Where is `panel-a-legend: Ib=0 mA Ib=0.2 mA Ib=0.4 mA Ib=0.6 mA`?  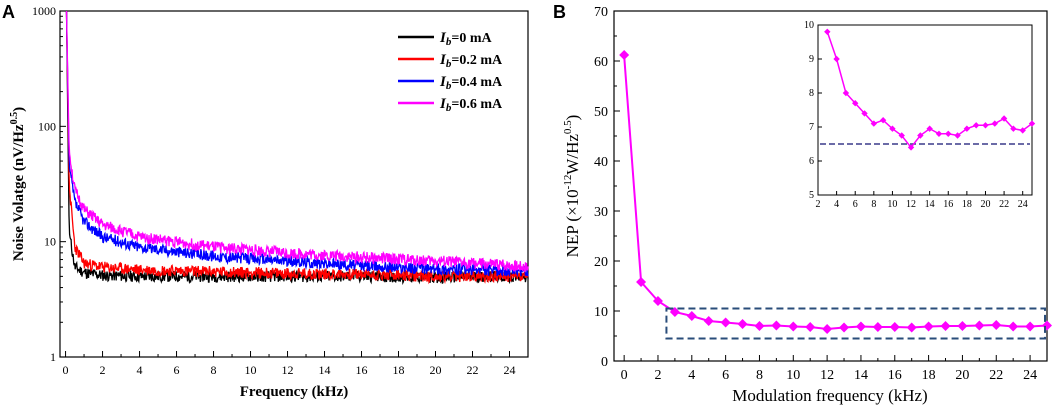 panel-a-legend: Ib=0 mA Ib=0.2 mA Ib=0.4 mA Ib=0.6 mA is located at coordinates (450, 72).